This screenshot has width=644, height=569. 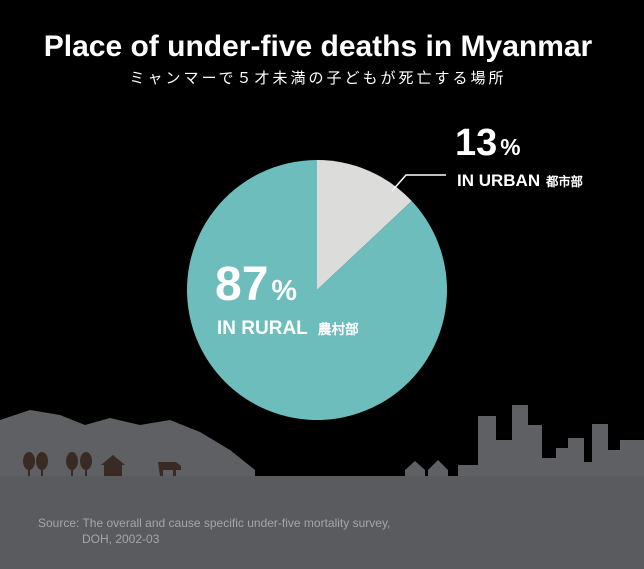 What do you see at coordinates (256, 284) in the screenshot?
I see `value-label: 87%` at bounding box center [256, 284].